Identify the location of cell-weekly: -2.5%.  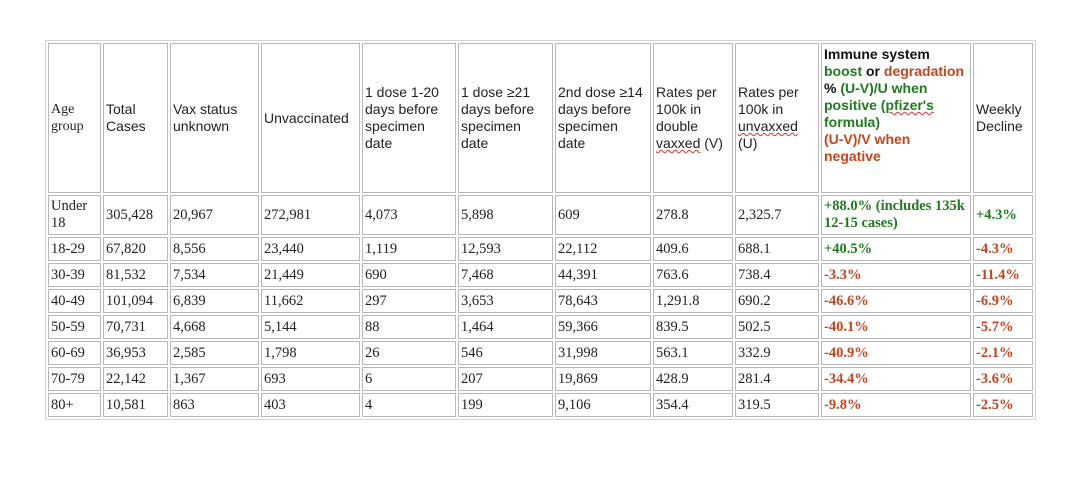
(1003, 405).